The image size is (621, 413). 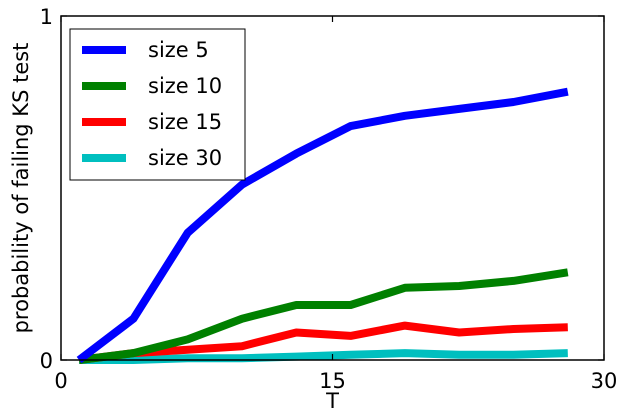 What do you see at coordinates (604, 381) in the screenshot?
I see `x-tick-label: 30` at bounding box center [604, 381].